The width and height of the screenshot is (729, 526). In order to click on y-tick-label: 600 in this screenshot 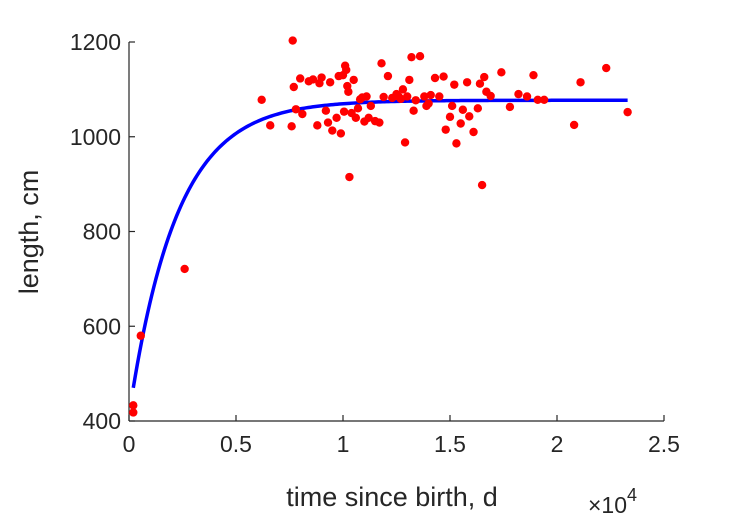, I will do `click(102, 326)`.